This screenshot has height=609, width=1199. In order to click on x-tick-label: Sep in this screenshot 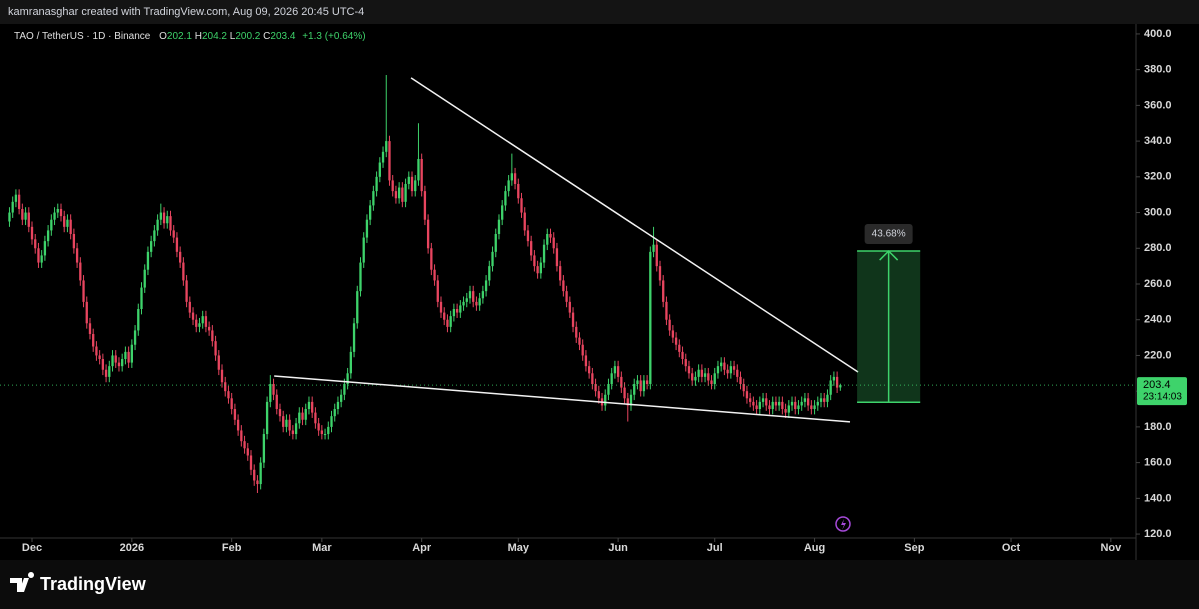, I will do `click(914, 548)`.